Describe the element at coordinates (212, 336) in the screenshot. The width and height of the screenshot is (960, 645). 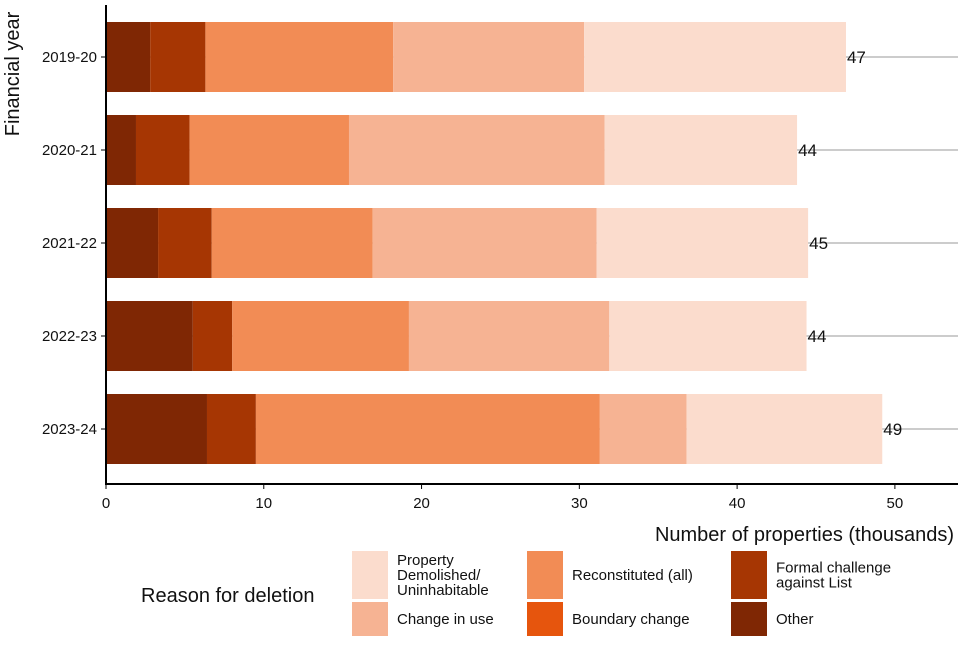
I see `bar-2022-23-formal-challenge-against-list` at that location.